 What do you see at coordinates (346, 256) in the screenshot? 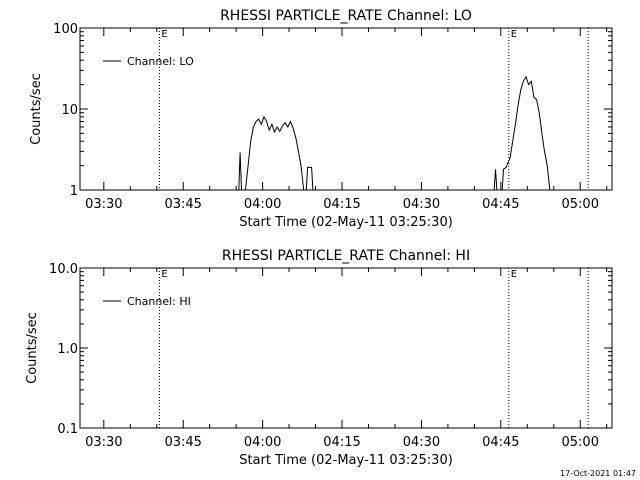
I see `chart-title: RHESSI PARTICLE_RATE Channel: HI` at bounding box center [346, 256].